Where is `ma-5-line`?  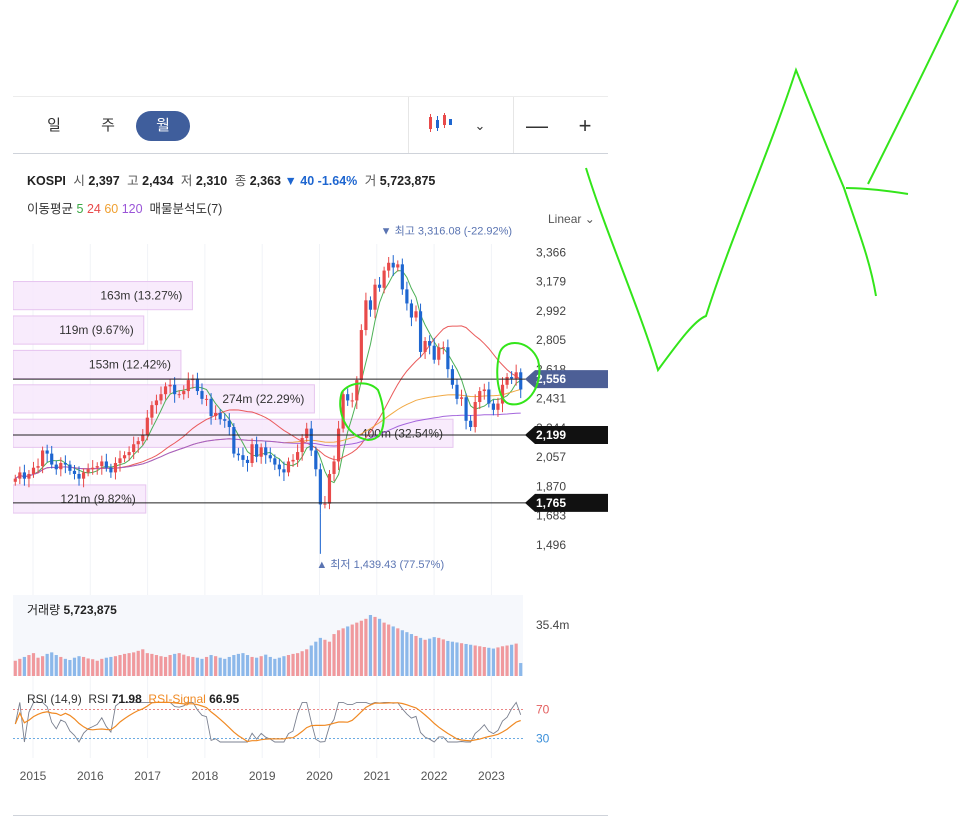
ma-5-line is located at coordinates (268, 377).